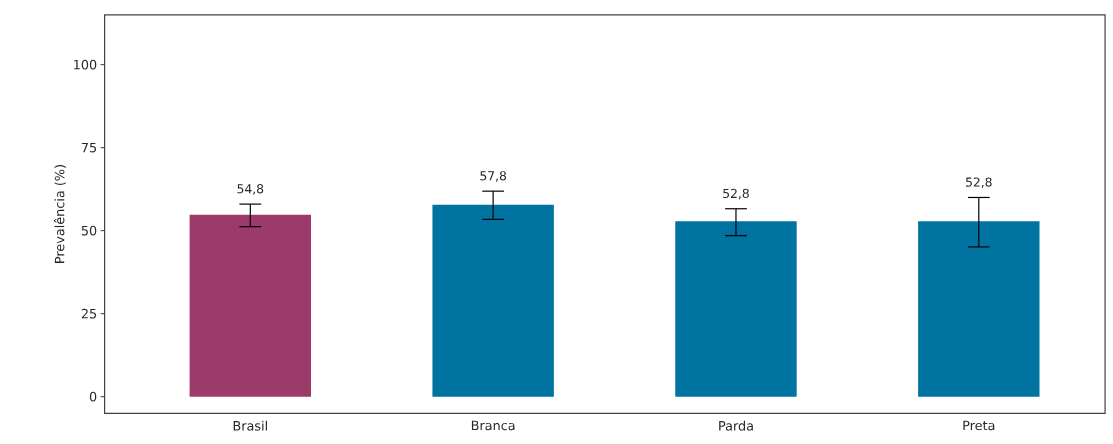 The image size is (1113, 444). What do you see at coordinates (736, 425) in the screenshot?
I see `x-tick-label: Parda` at bounding box center [736, 425].